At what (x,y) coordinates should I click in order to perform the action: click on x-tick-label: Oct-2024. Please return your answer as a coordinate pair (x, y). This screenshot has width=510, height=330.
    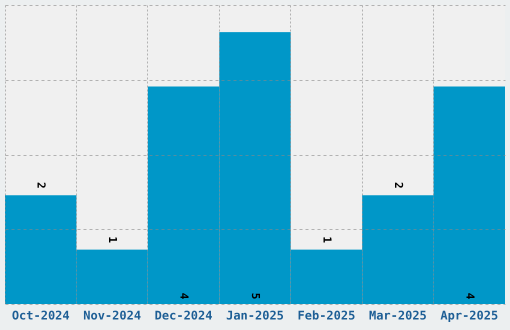
    Looking at the image, I should click on (41, 315).